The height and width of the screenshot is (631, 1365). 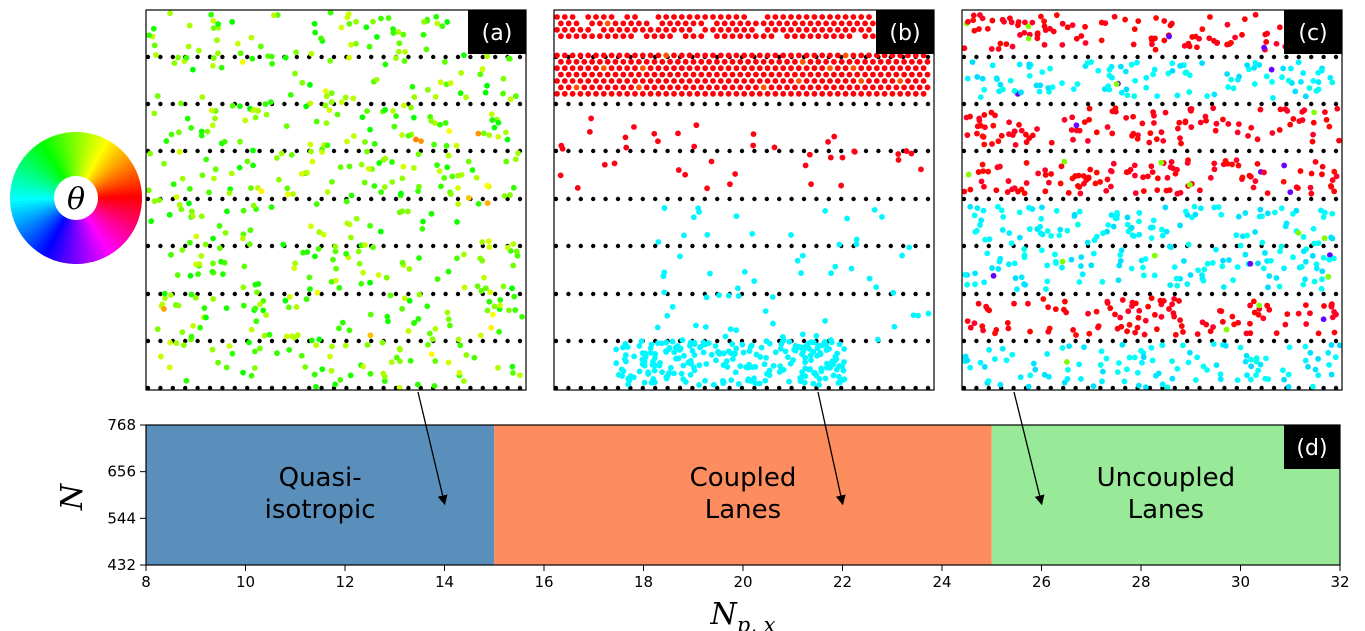 What do you see at coordinates (1313, 32) in the screenshot?
I see `panel-c-tag-box` at bounding box center [1313, 32].